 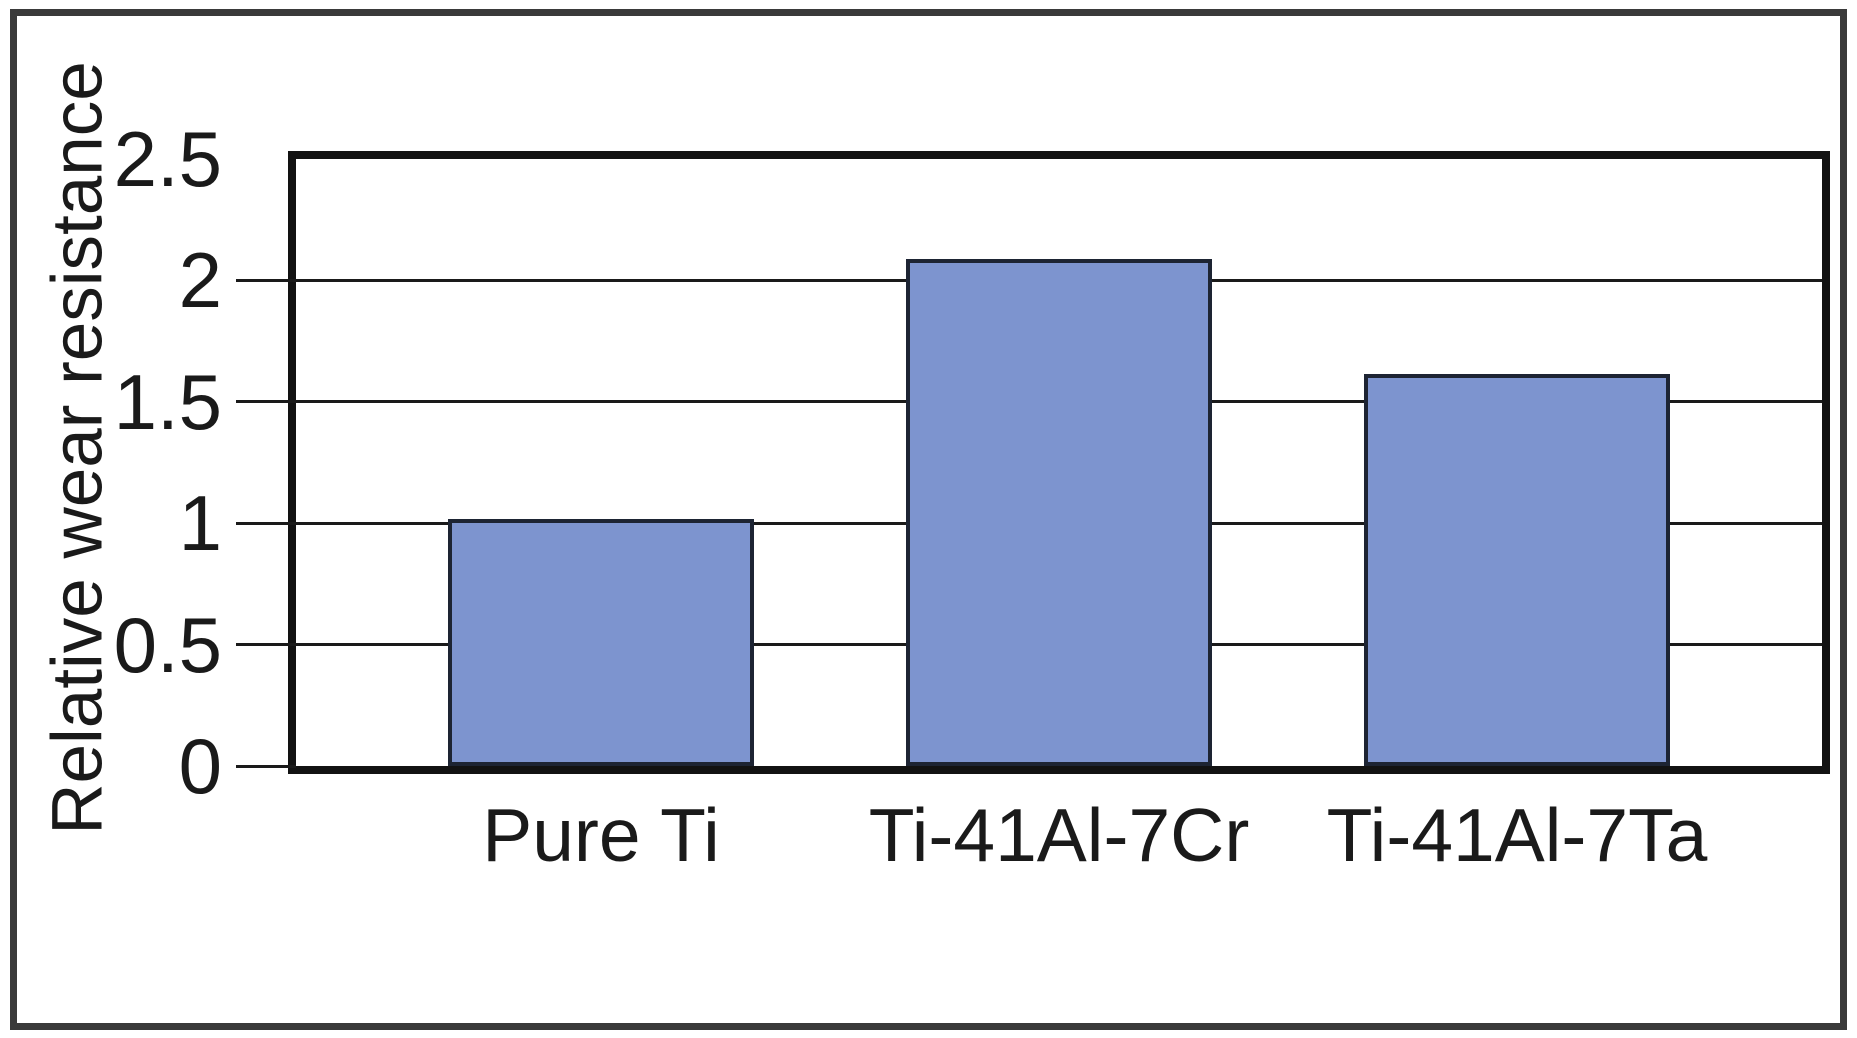 What do you see at coordinates (200, 280) in the screenshot?
I see `y-tick-label: 2` at bounding box center [200, 280].